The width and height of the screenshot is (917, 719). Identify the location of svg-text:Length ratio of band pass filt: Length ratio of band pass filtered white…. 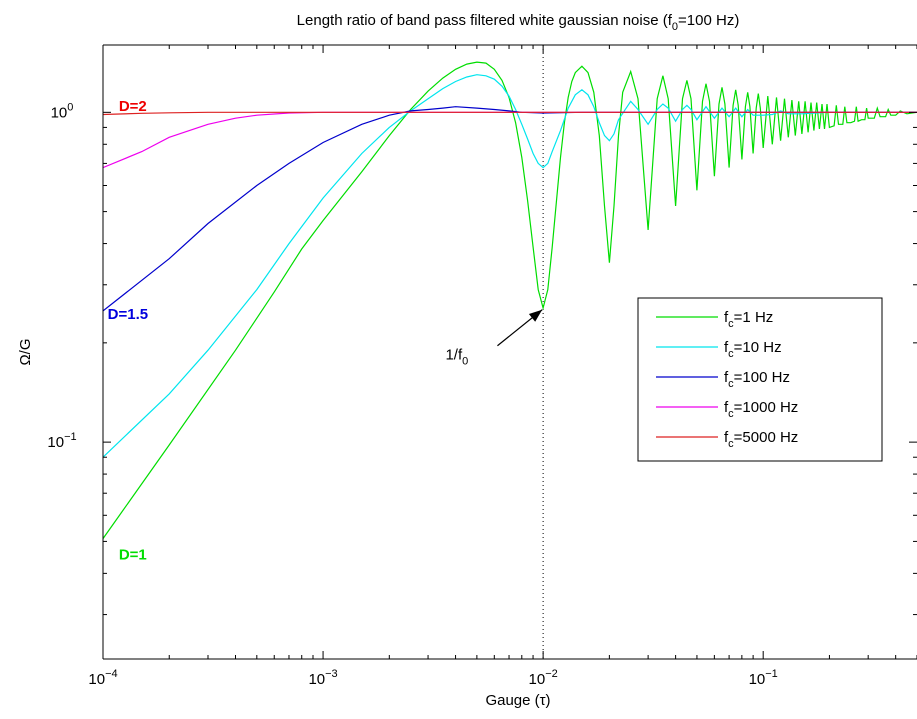
(518, 22).